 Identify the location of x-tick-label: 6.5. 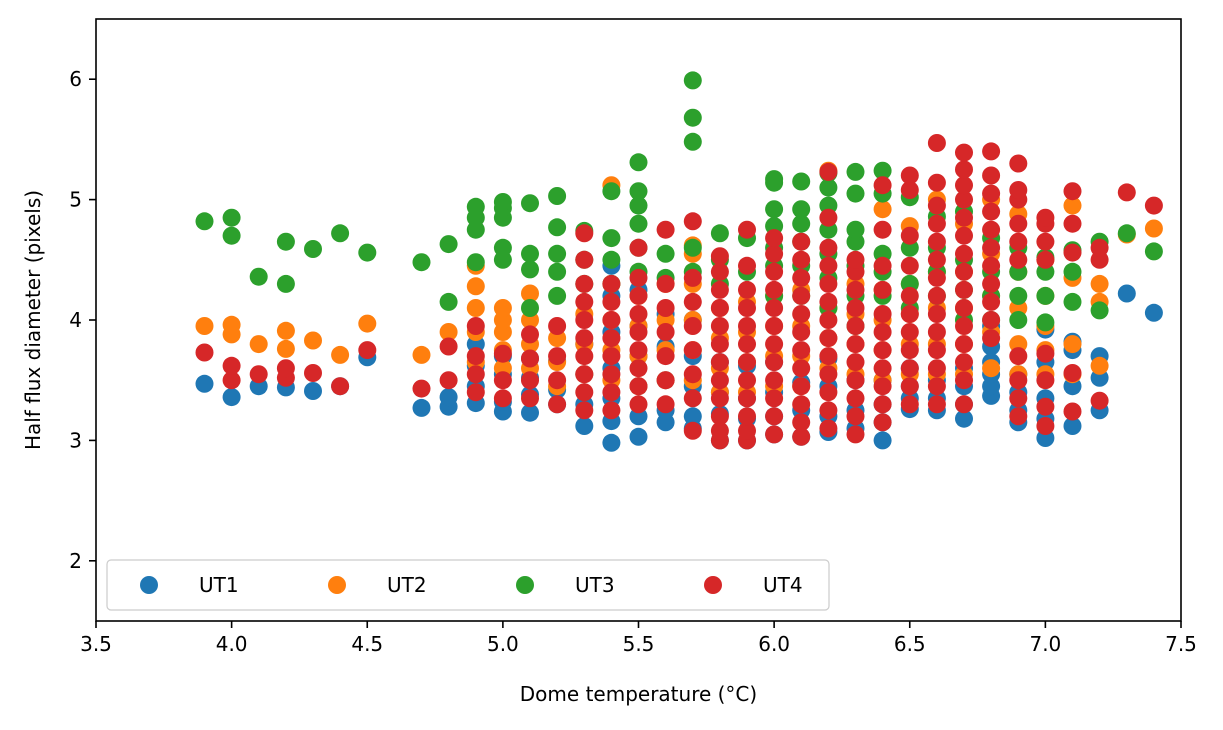
(910, 644).